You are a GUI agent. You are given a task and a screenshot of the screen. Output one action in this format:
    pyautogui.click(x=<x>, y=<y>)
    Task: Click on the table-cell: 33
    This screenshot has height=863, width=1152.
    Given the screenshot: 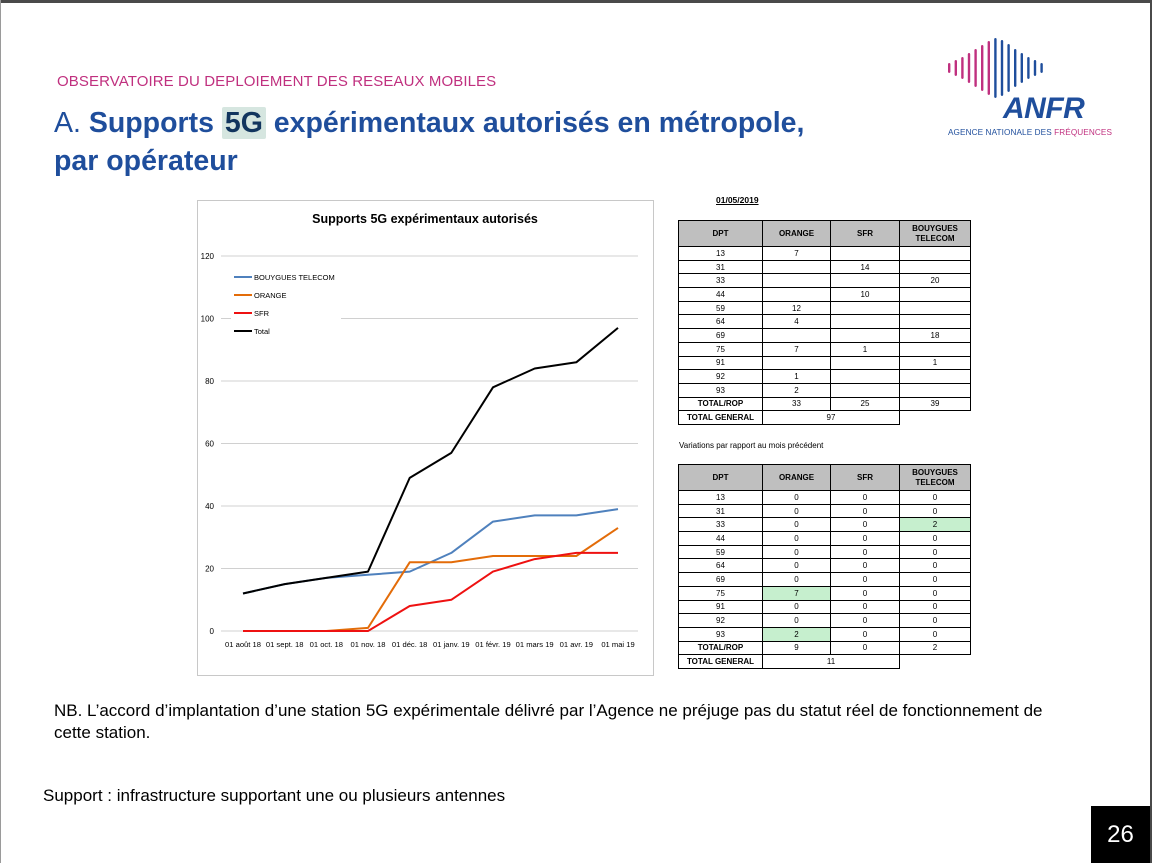 What is the action you would take?
    pyautogui.click(x=720, y=525)
    